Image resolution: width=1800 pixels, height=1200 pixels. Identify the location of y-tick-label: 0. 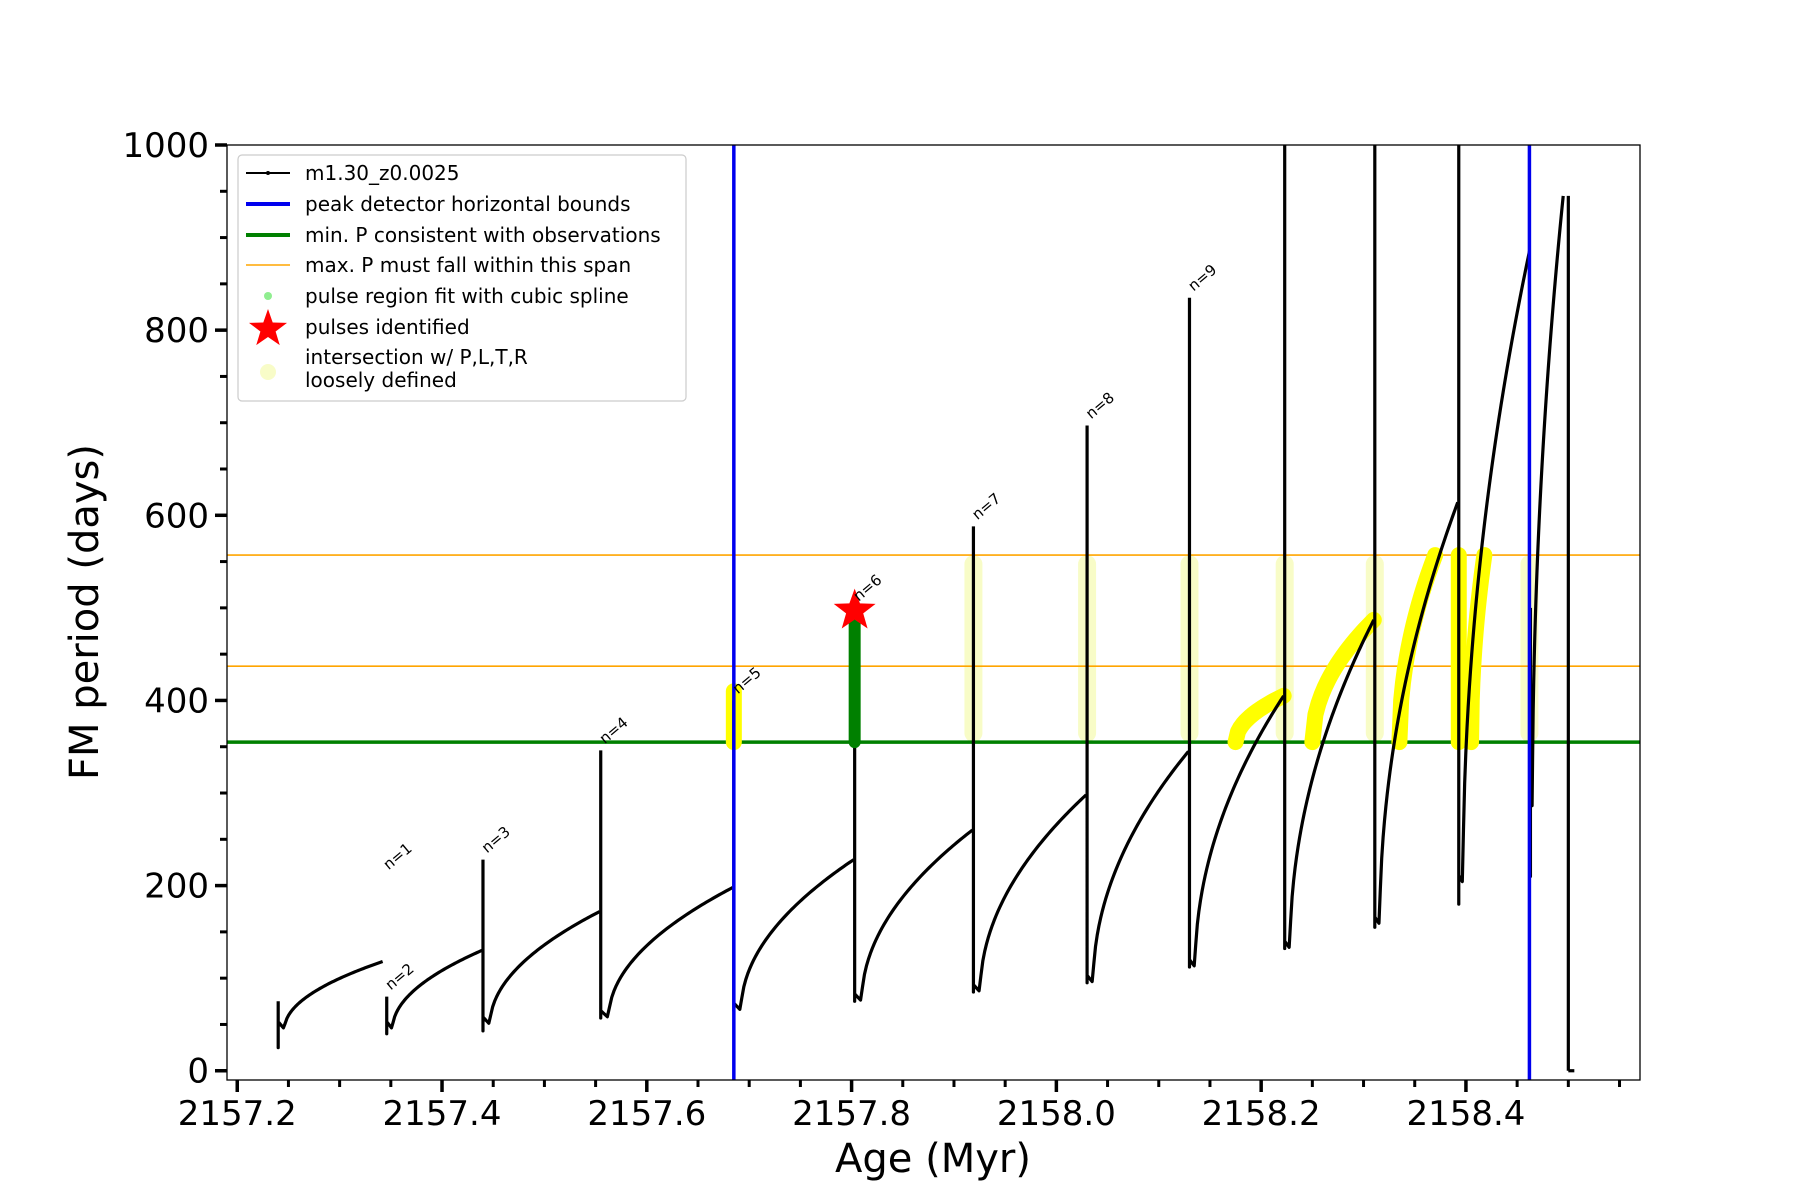
(198, 1072).